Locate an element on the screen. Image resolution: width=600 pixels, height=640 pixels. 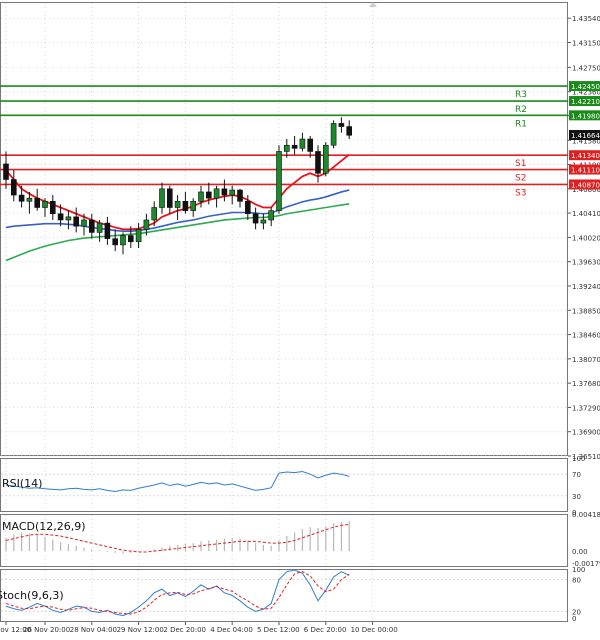
moving-average-green is located at coordinates (177, 232).